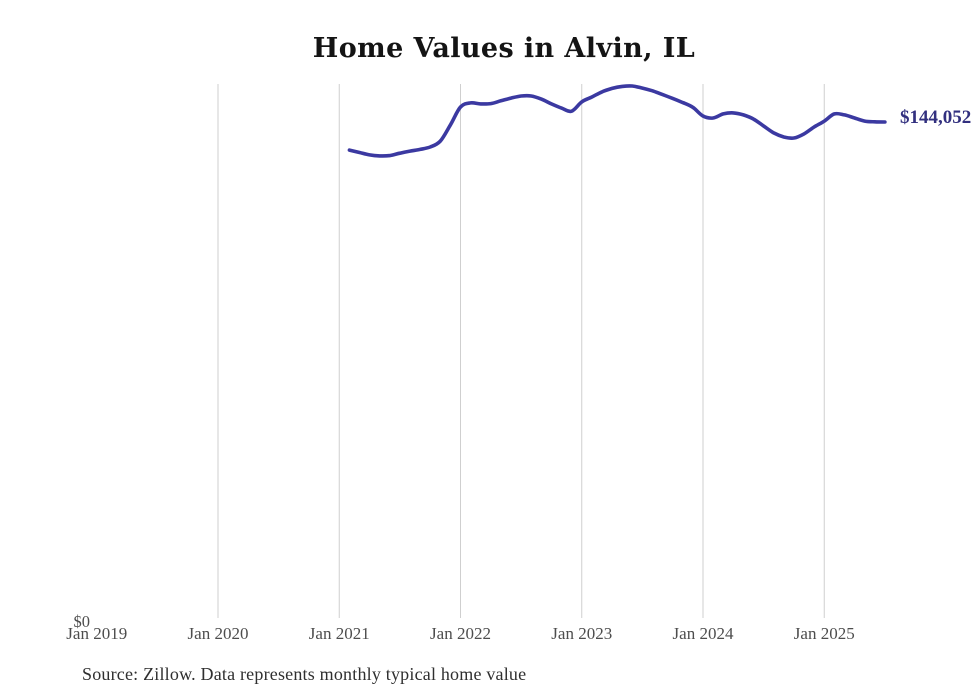 This screenshot has width=980, height=699. What do you see at coordinates (581, 633) in the screenshot?
I see `x-tick-jan-2023: Jan 2023` at bounding box center [581, 633].